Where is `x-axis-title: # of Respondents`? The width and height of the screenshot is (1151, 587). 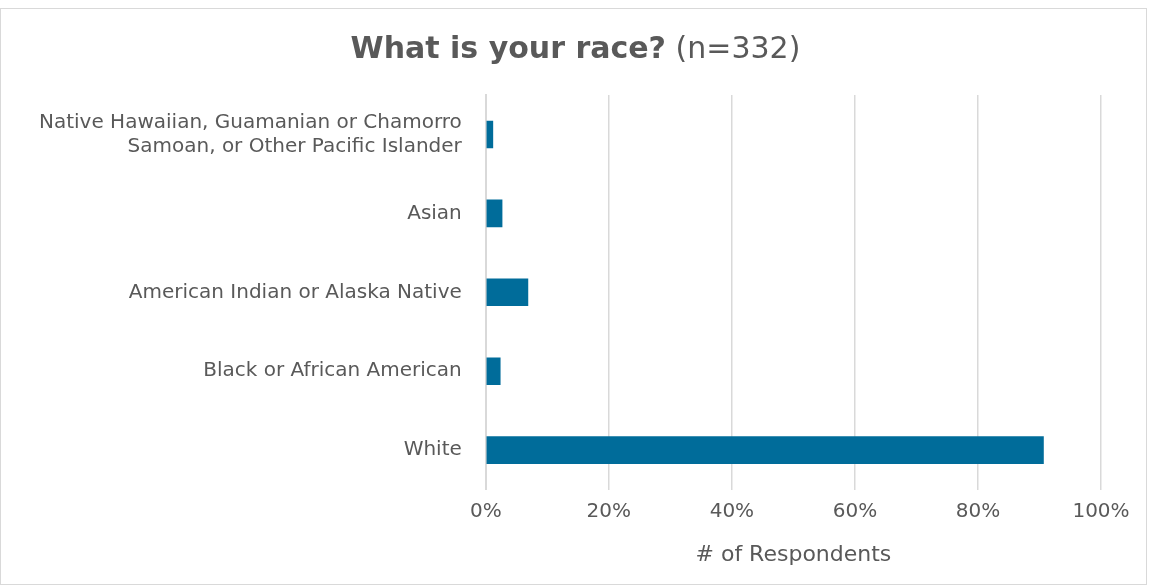
x-axis-title: # of Respondents is located at coordinates (793, 553).